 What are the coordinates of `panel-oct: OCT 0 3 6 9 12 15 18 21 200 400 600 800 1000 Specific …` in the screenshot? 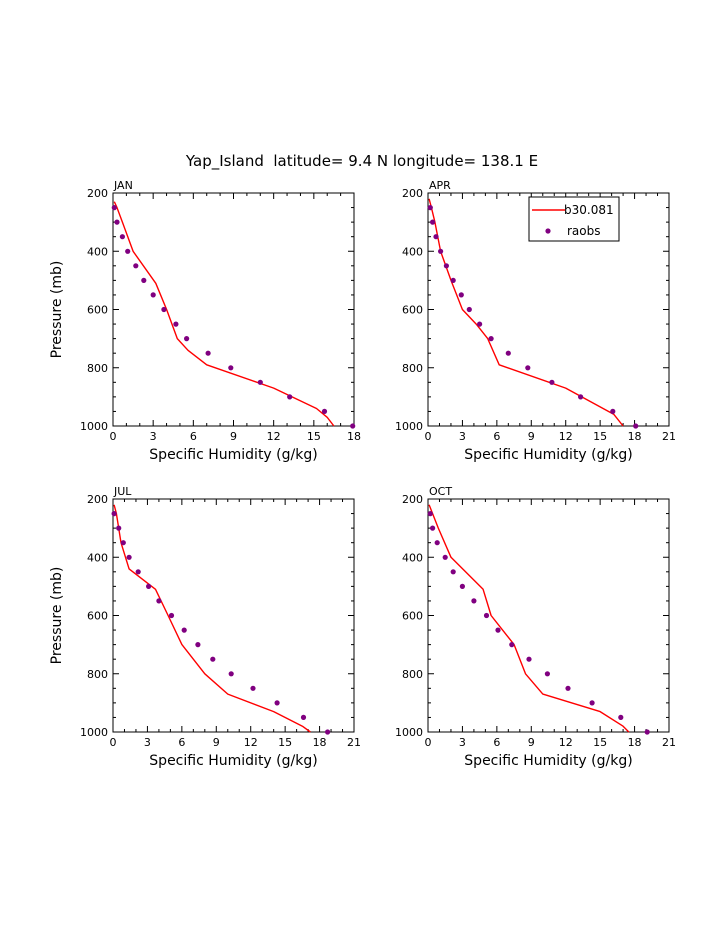 It's located at (535, 627).